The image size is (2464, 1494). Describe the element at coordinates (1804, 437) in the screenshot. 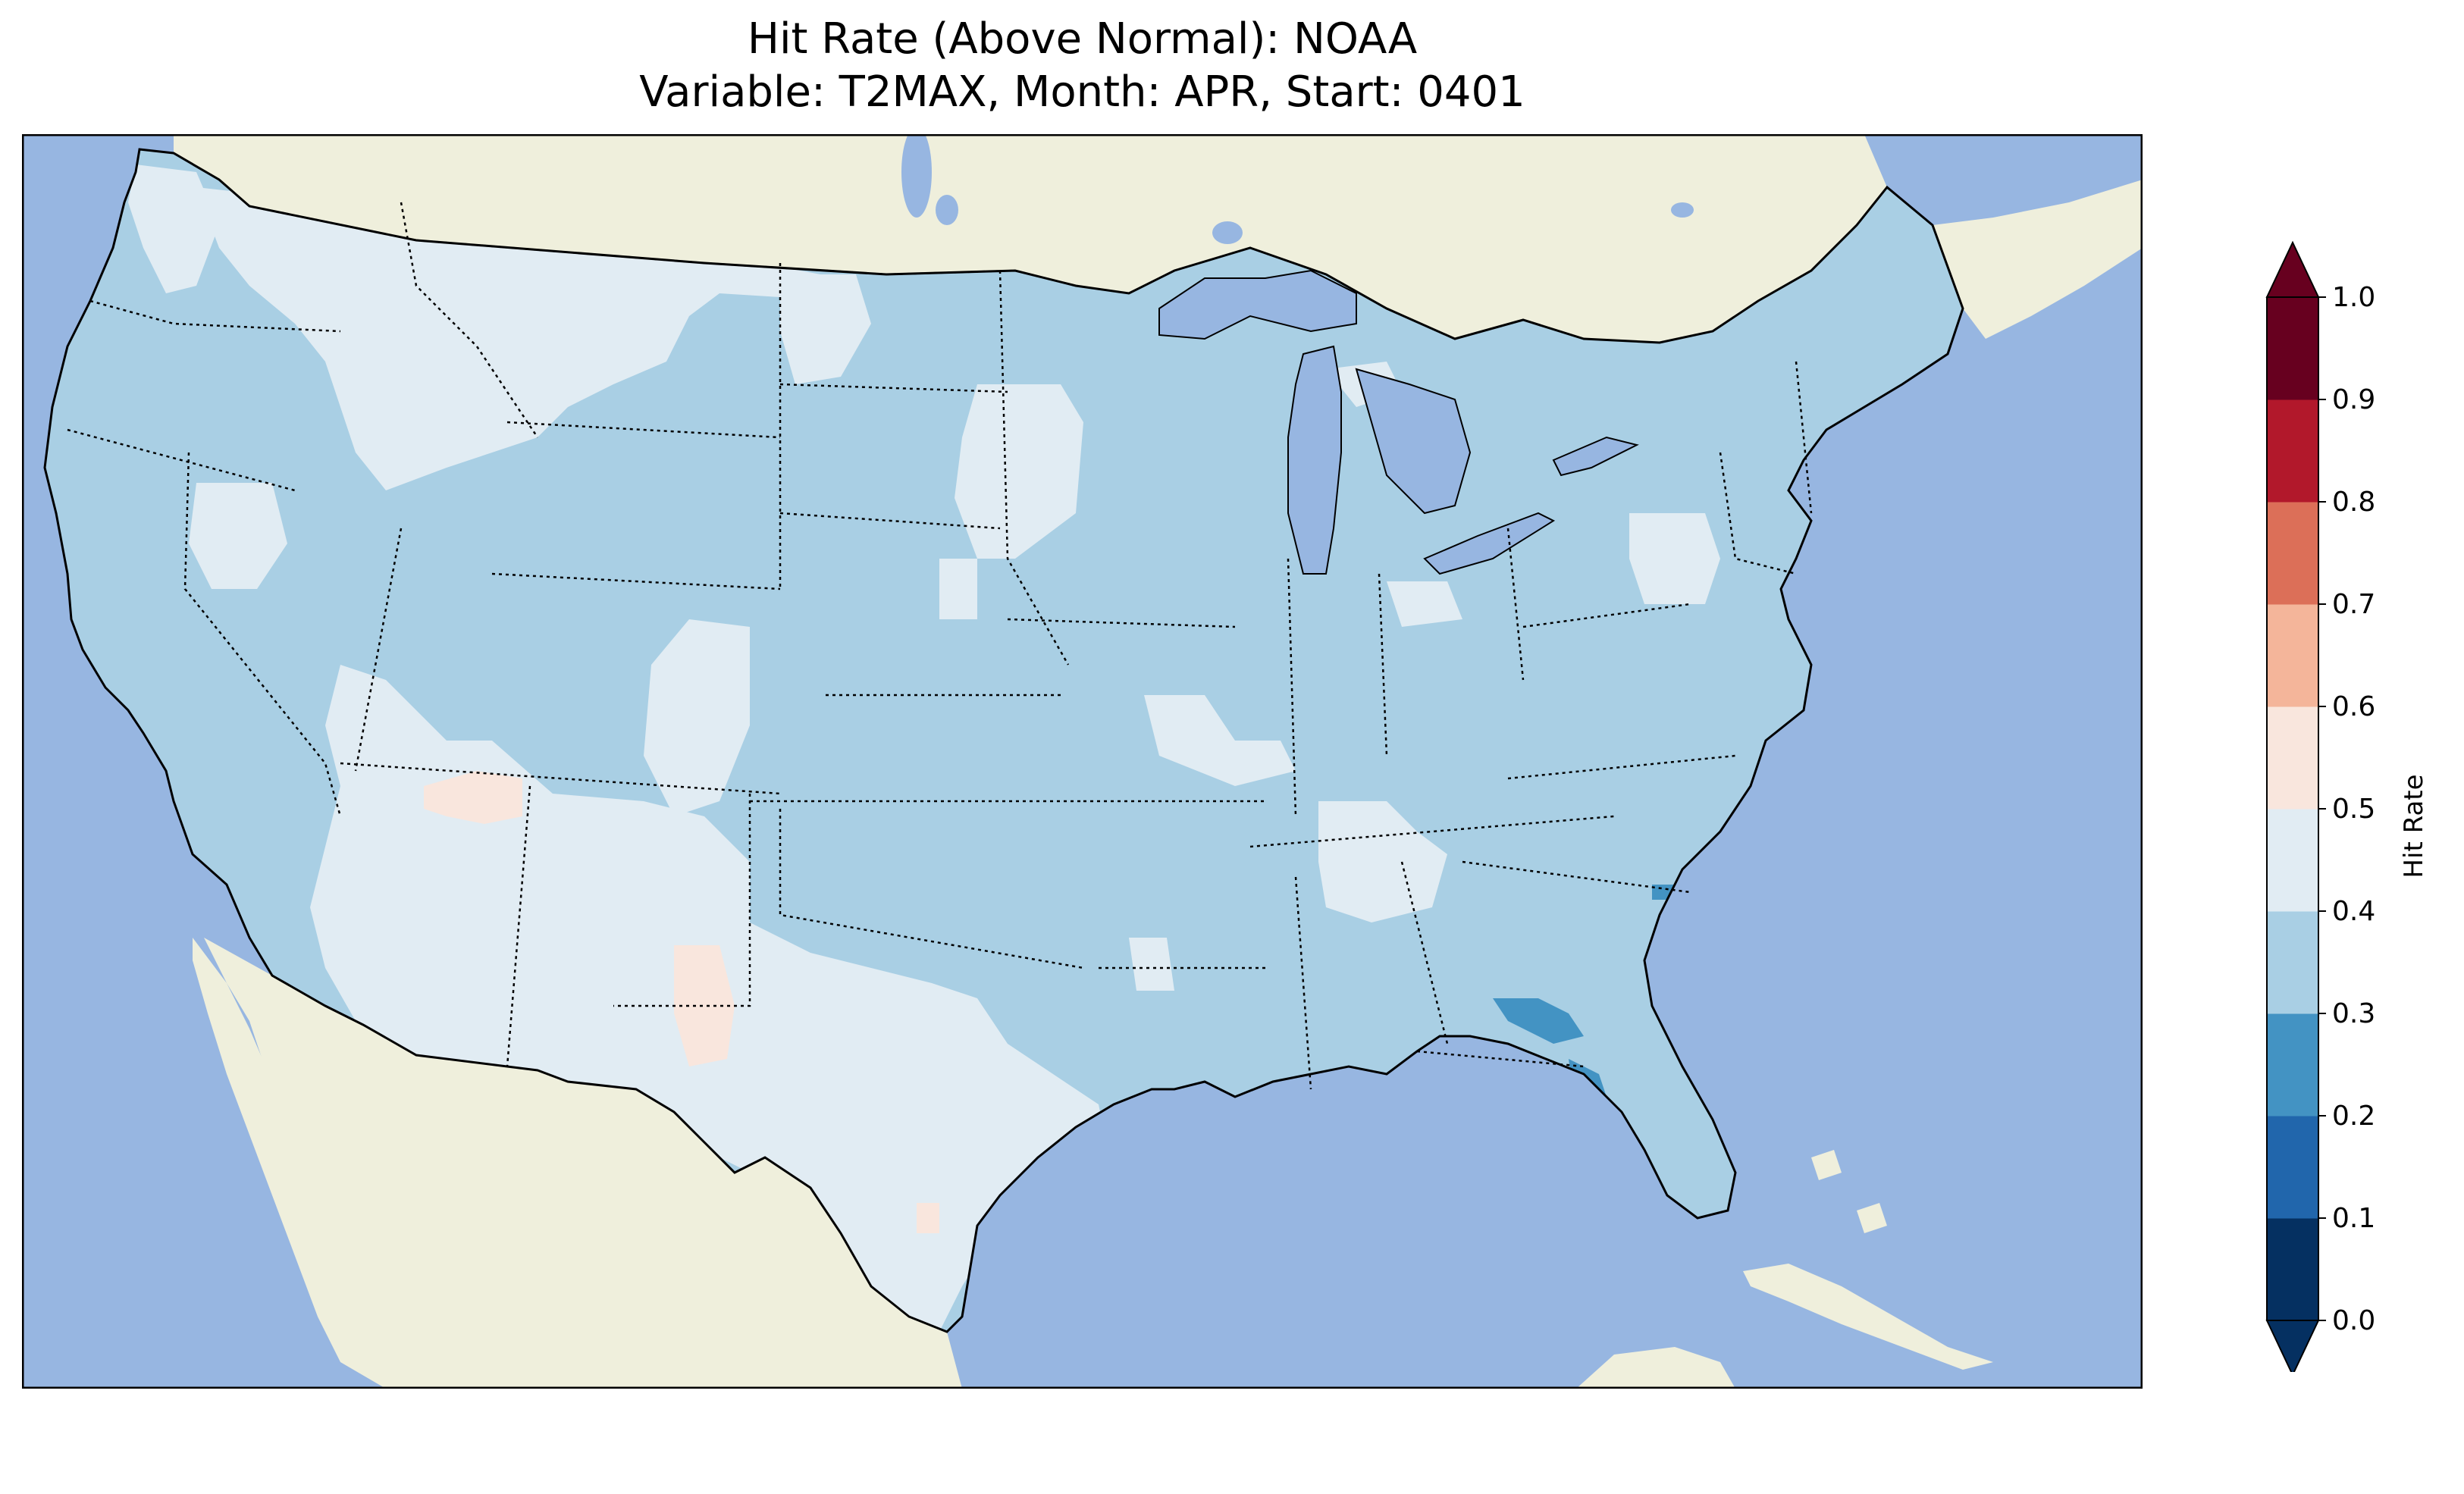

I see `border-me-nh` at that location.